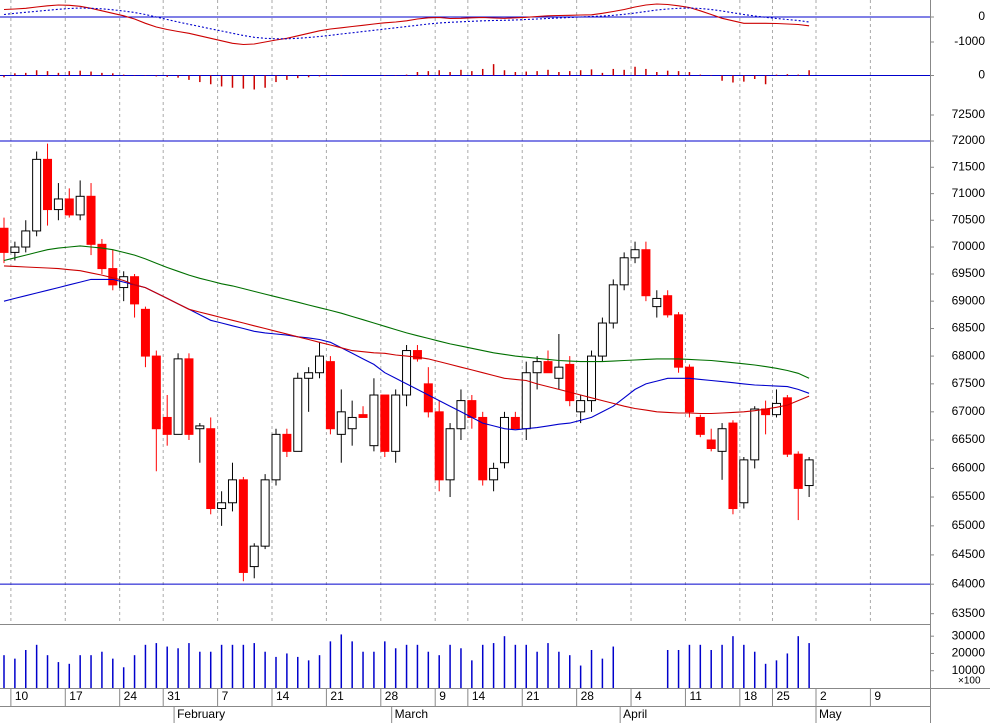  I want to click on x-tick-label: 28, so click(392, 696).